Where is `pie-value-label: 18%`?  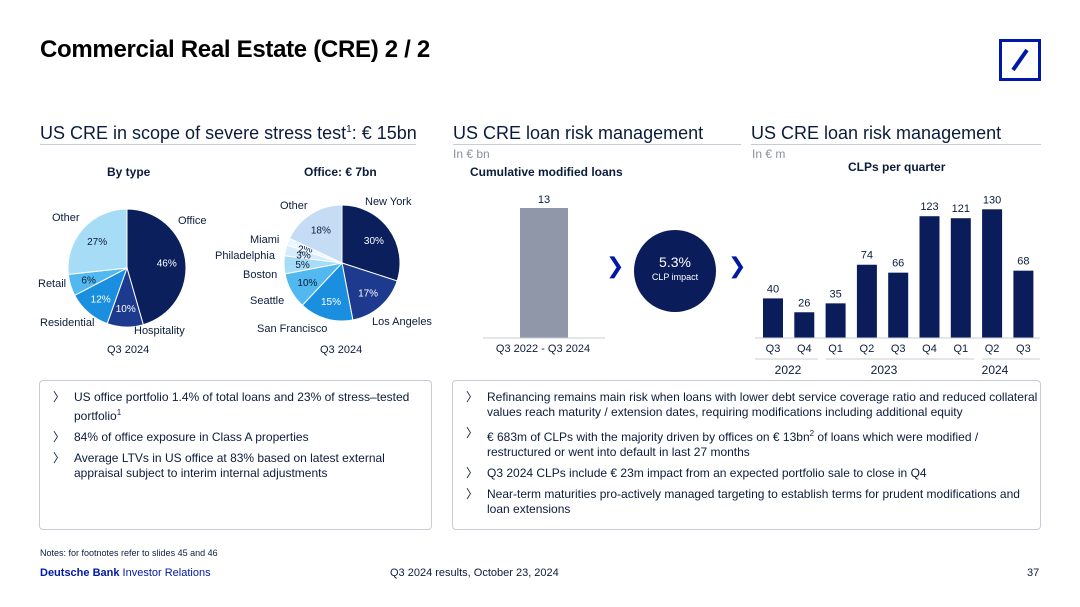 pie-value-label: 18% is located at coordinates (321, 231).